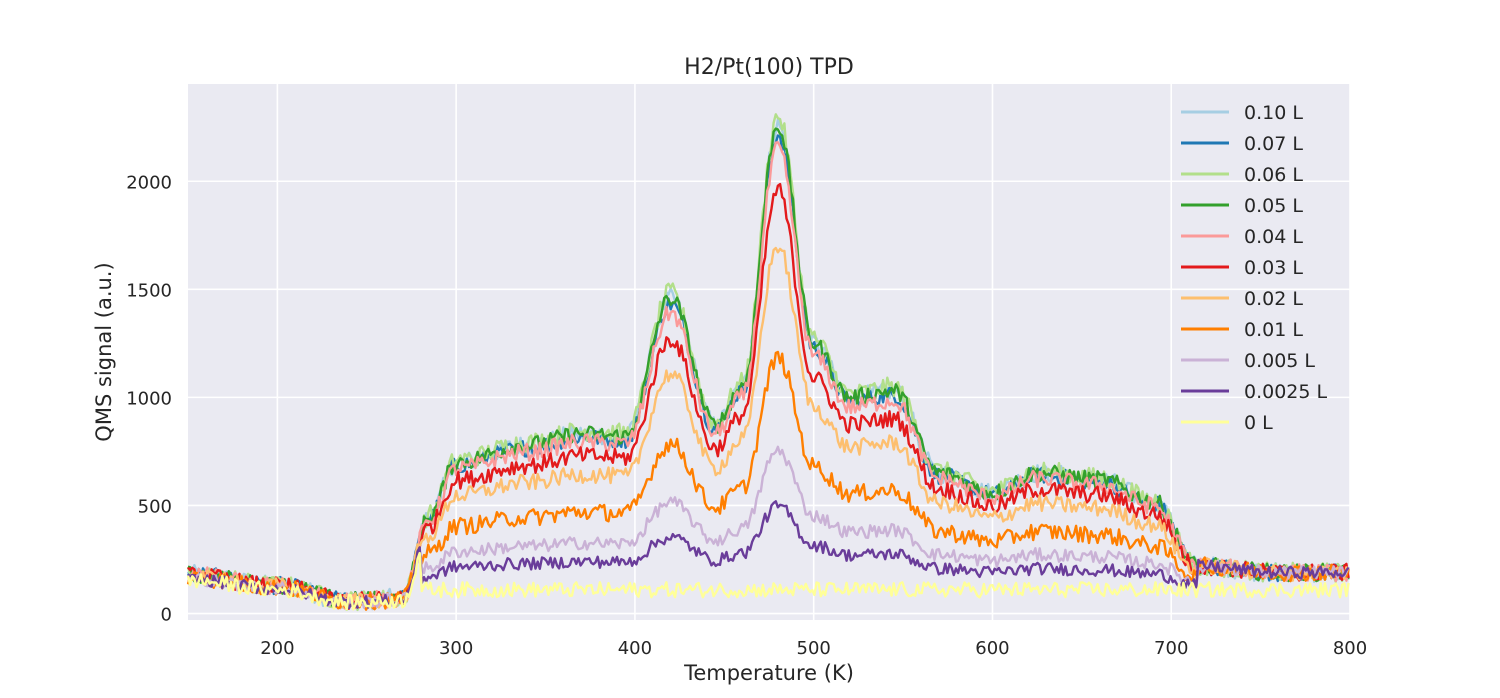 The image size is (1500, 698). I want to click on legend-label: 0.06 L, so click(1273, 175).